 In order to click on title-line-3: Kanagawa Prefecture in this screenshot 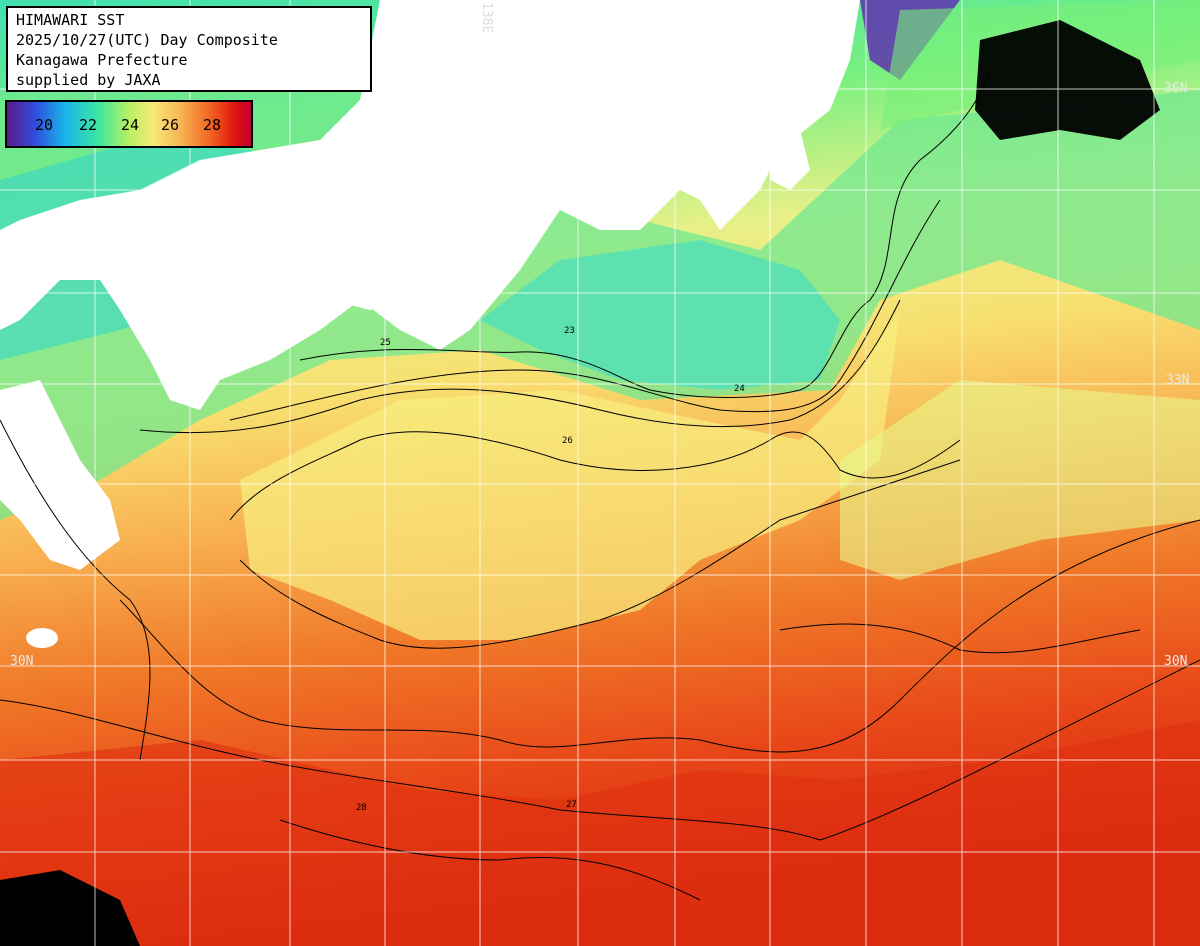, I will do `click(102, 60)`.